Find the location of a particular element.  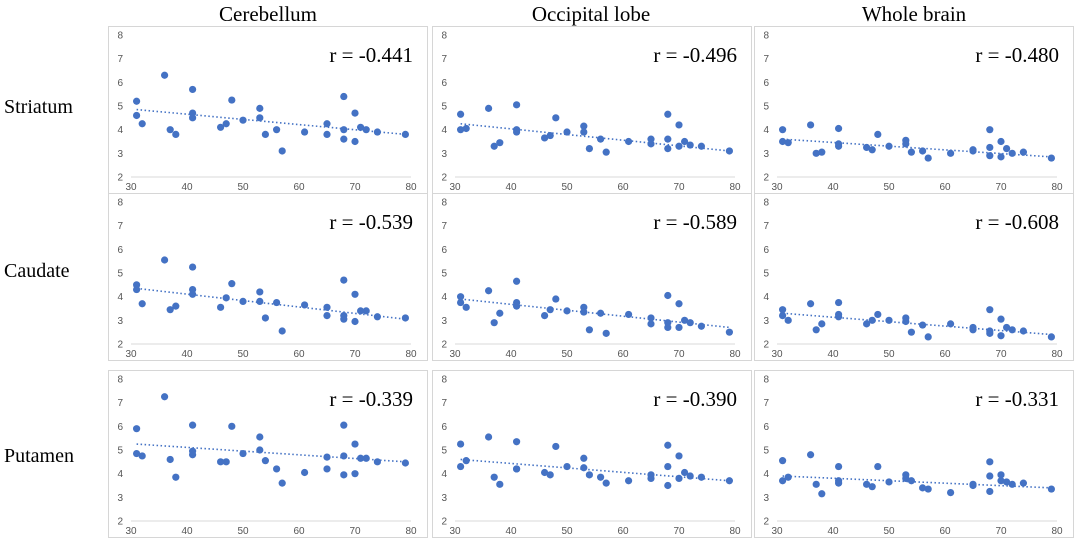

row-label-caudate: Caudate is located at coordinates (37, 271).